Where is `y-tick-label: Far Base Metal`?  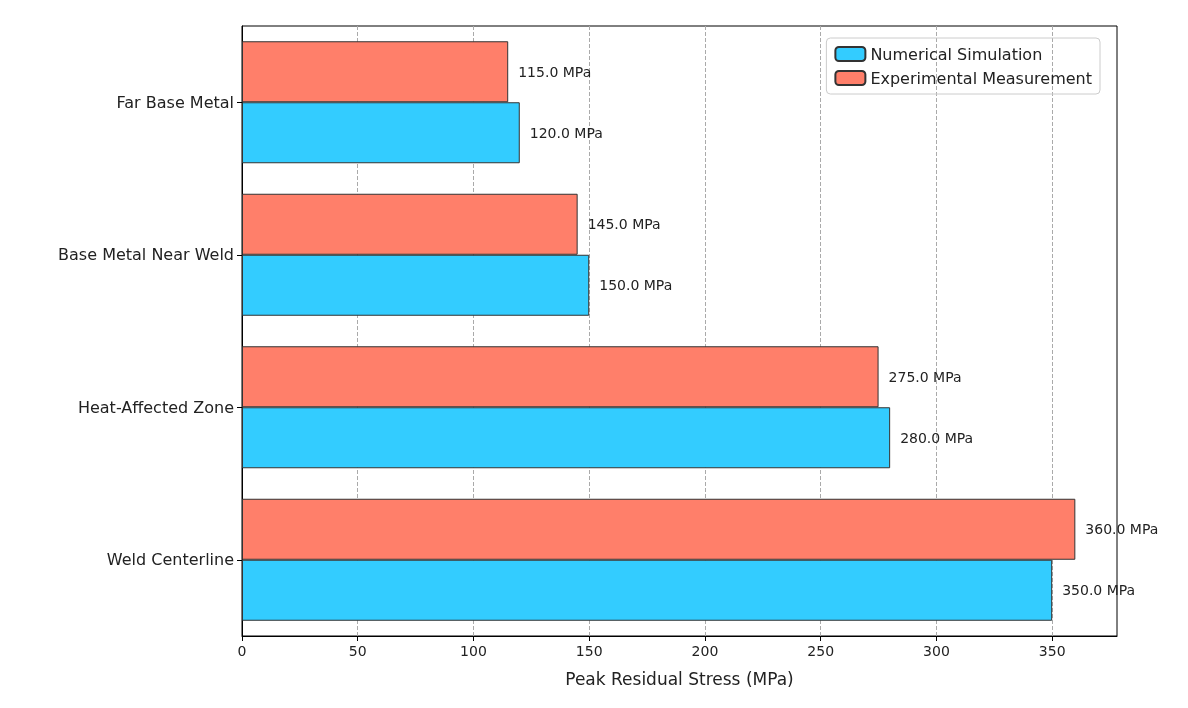 y-tick-label: Far Base Metal is located at coordinates (175, 102).